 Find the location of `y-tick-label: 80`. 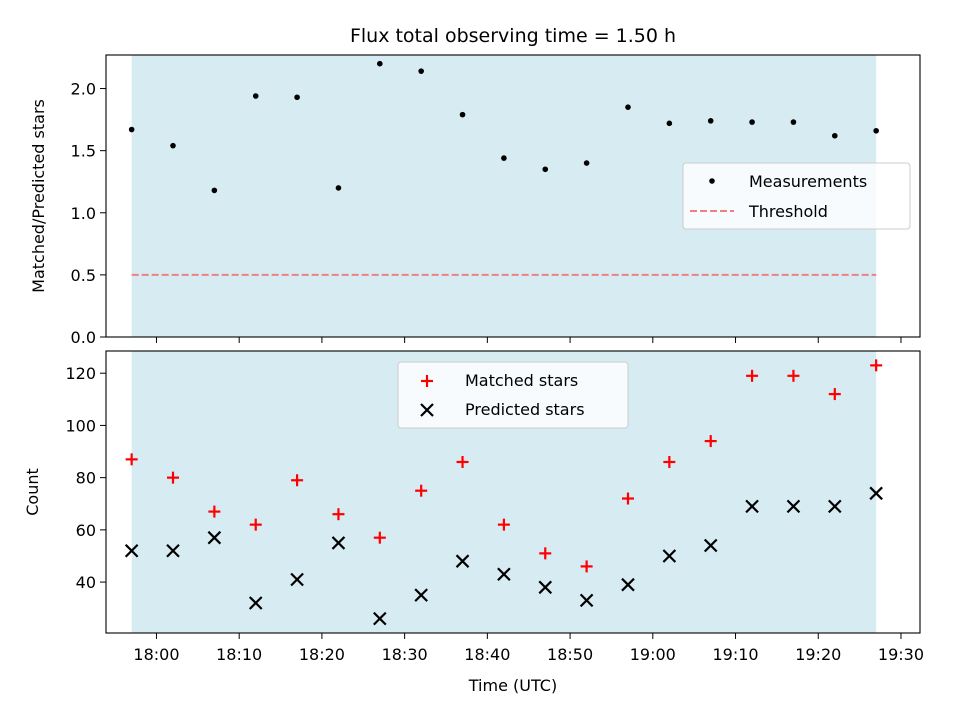

y-tick-label: 80 is located at coordinates (86, 478).